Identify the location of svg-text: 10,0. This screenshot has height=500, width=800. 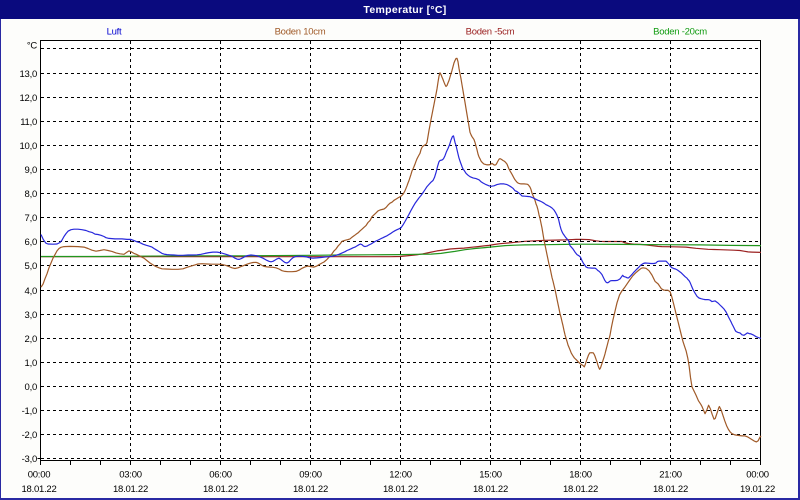
(29, 146).